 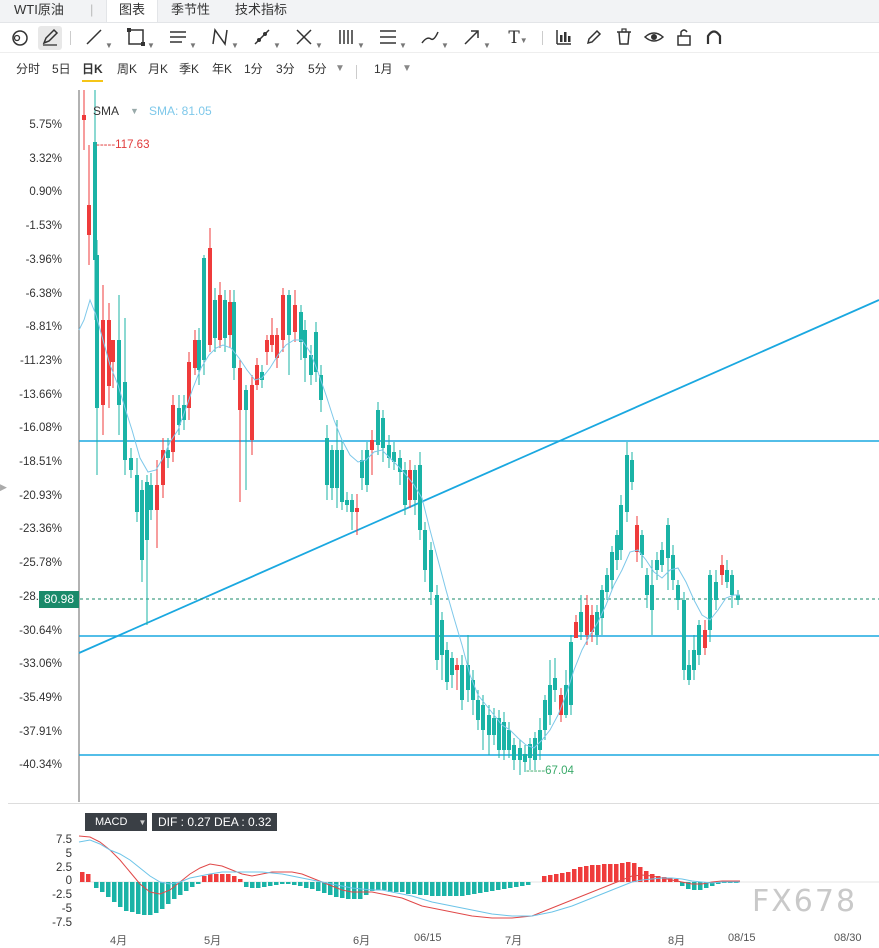 I want to click on indicator-icon, so click(x=564, y=38).